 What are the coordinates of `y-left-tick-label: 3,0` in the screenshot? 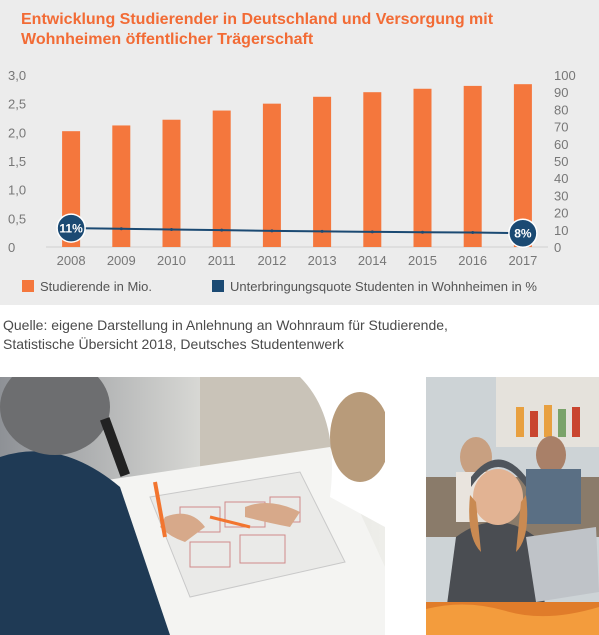 It's located at (17, 75).